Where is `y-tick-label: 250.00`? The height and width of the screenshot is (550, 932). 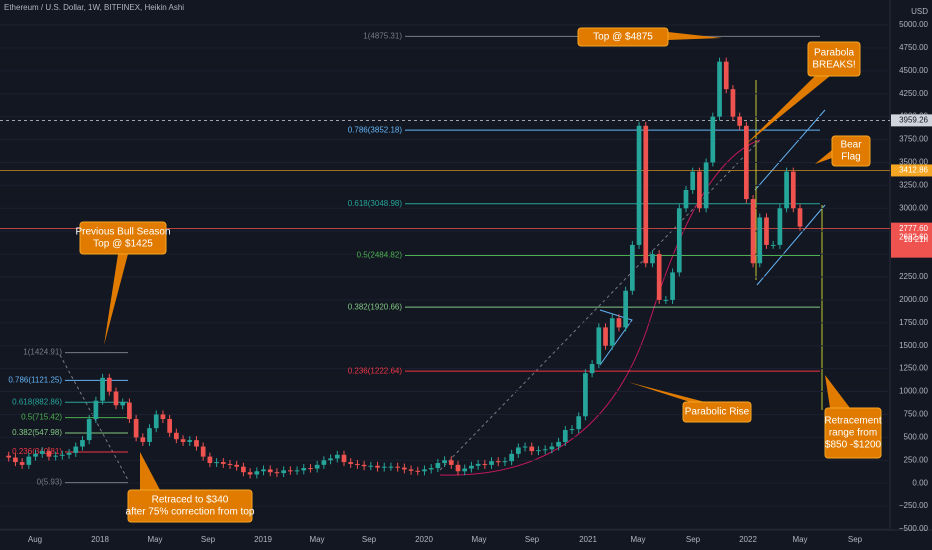
y-tick-label: 250.00 is located at coordinates (916, 459).